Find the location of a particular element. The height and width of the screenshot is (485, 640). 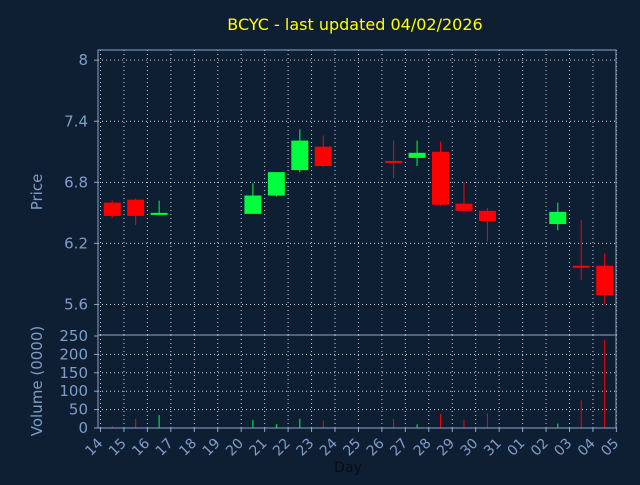

price-axis-label: Price is located at coordinates (37, 192).